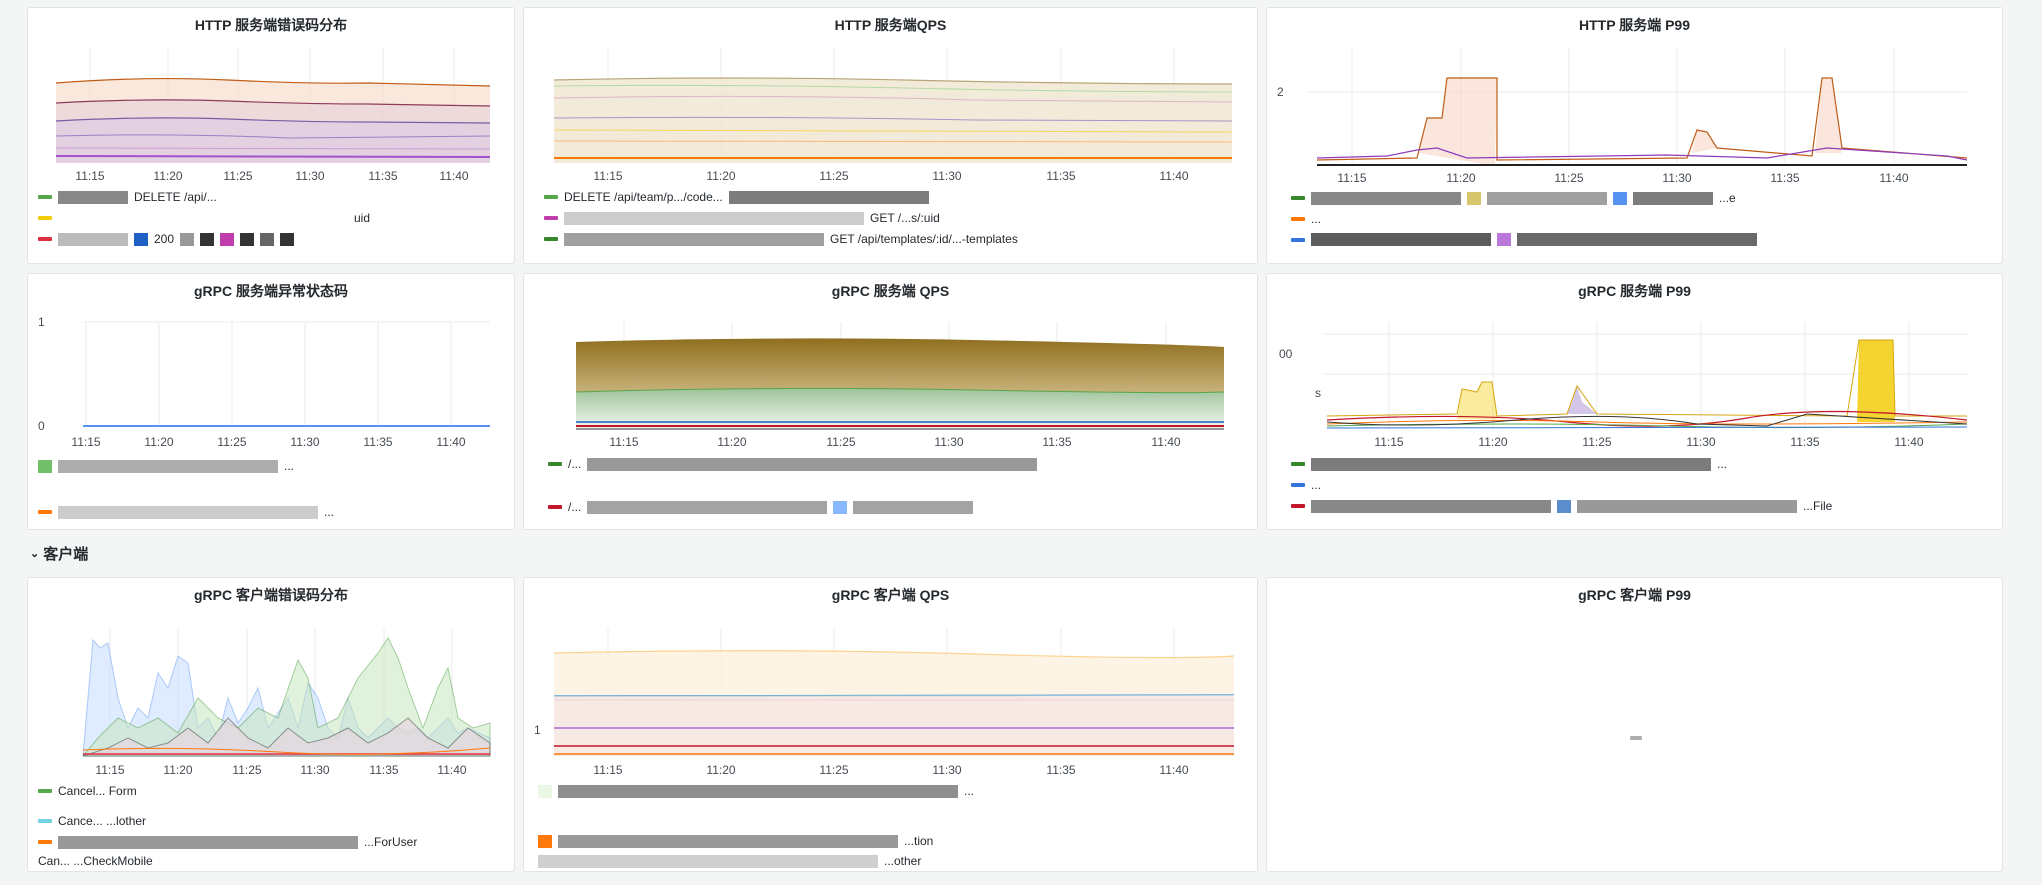 This screenshot has width=2042, height=885. What do you see at coordinates (227, 842) in the screenshot?
I see `legend-item: ...ForUser` at bounding box center [227, 842].